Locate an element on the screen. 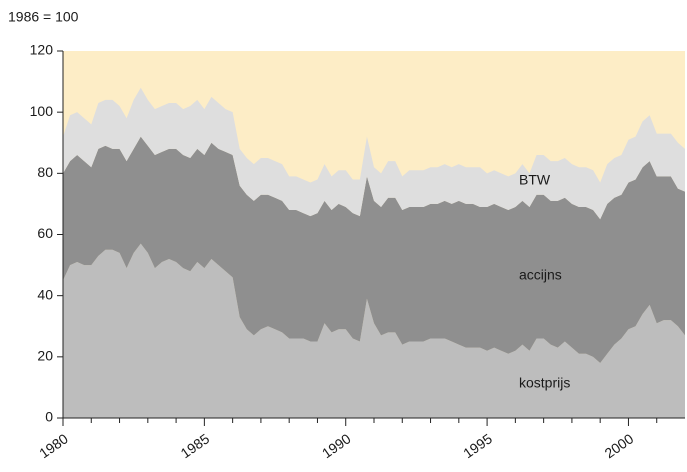 This screenshot has height=472, width=687. x-tick-label: 1985 is located at coordinates (195, 445).